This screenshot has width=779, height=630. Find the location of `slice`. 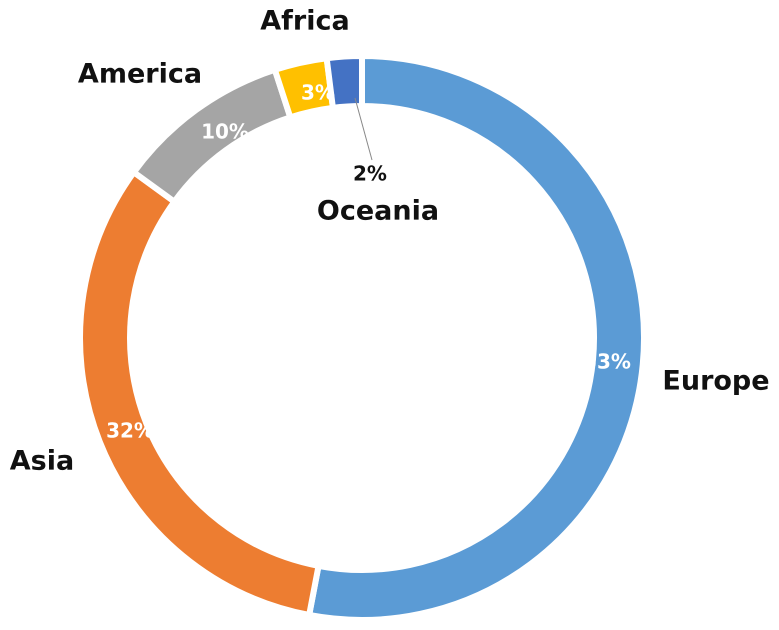

slice is located at coordinates (344, 82).